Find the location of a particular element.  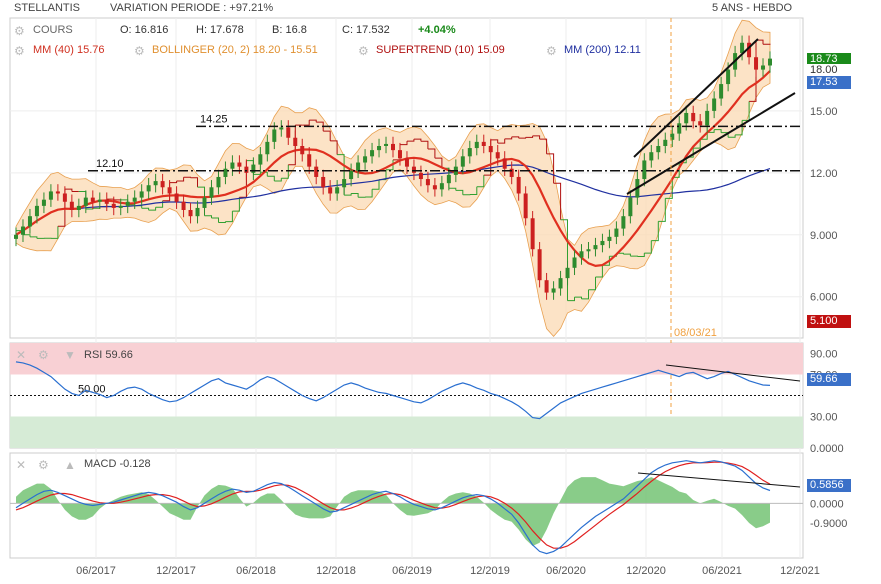

settings-icon: ⚙ is located at coordinates (19, 31).